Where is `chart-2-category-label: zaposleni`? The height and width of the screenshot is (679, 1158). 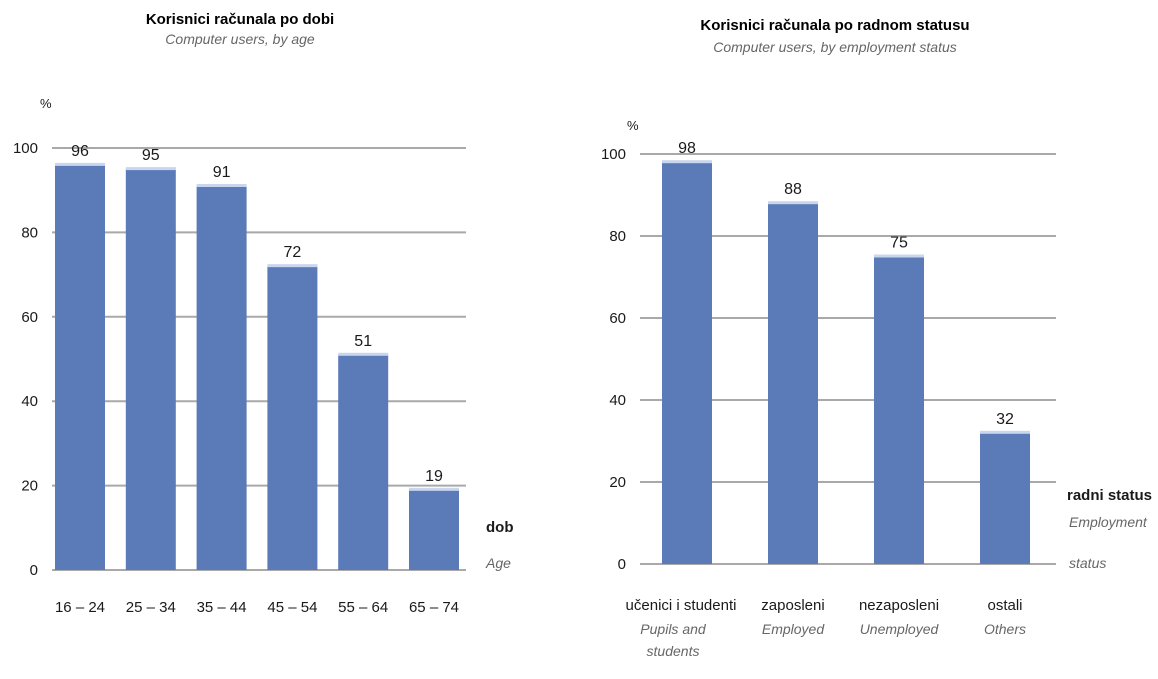 chart-2-category-label: zaposleni is located at coordinates (792, 605).